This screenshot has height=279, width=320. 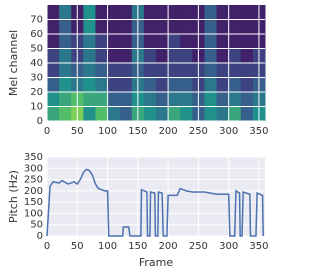 I want to click on y-tick-label: 40, so click(x=36, y=63).